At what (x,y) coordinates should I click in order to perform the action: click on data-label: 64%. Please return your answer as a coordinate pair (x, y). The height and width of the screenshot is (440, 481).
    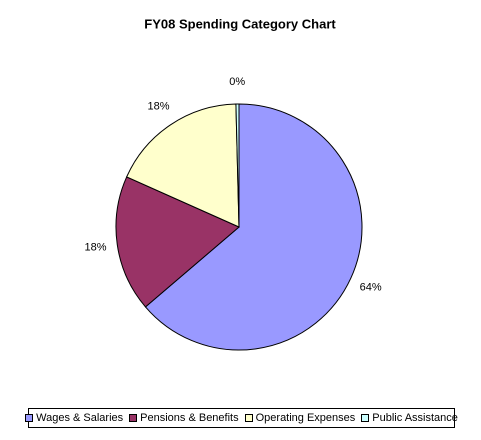
    Looking at the image, I should click on (371, 288).